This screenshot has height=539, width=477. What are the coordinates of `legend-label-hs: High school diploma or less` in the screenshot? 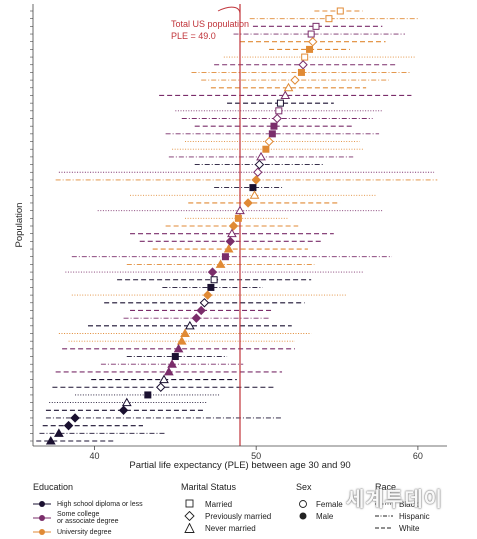 It's located at (100, 504).